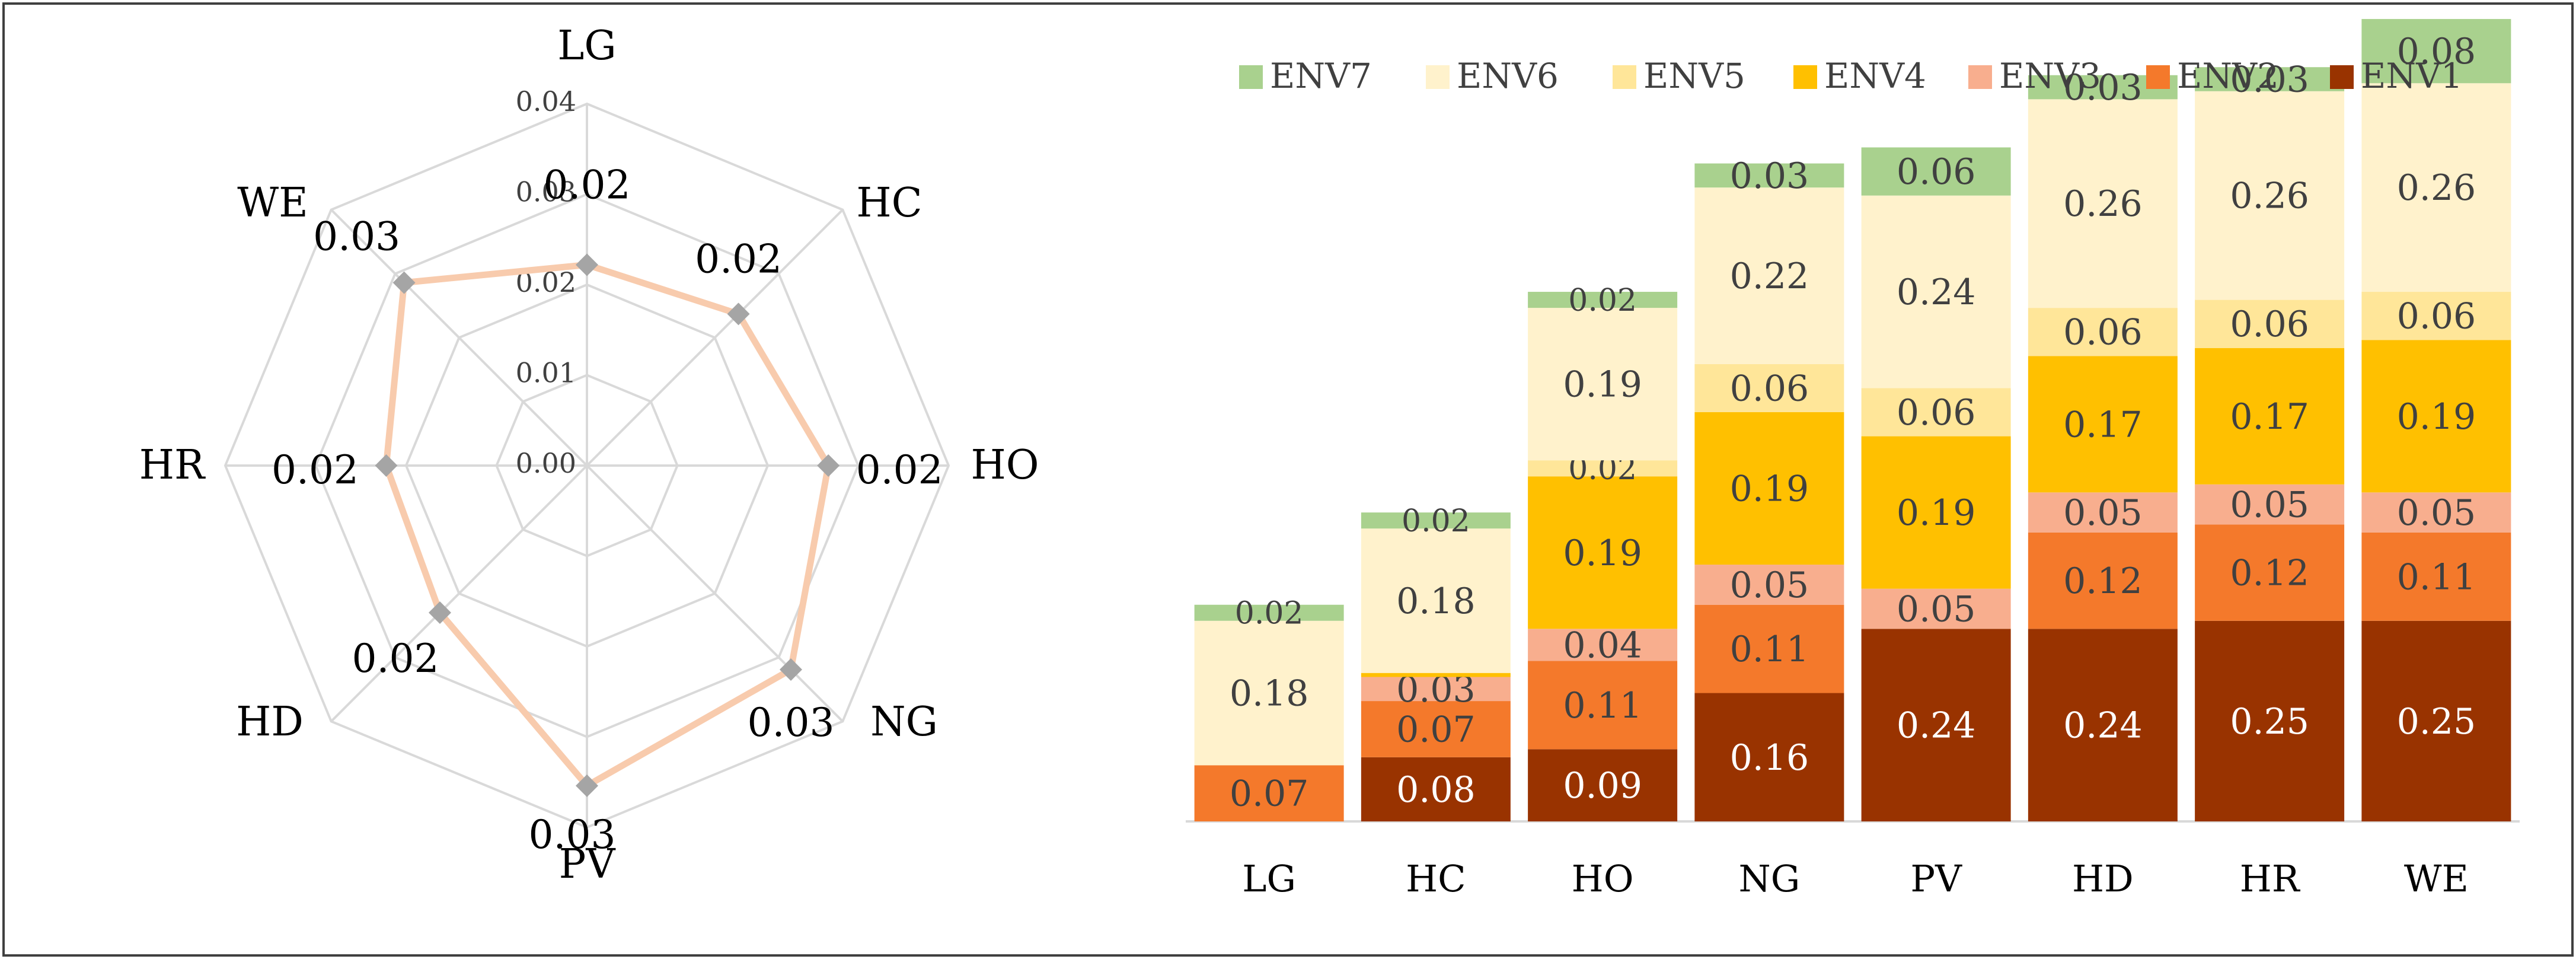  What do you see at coordinates (586, 46) in the screenshot?
I see `radar-category-label: LG` at bounding box center [586, 46].